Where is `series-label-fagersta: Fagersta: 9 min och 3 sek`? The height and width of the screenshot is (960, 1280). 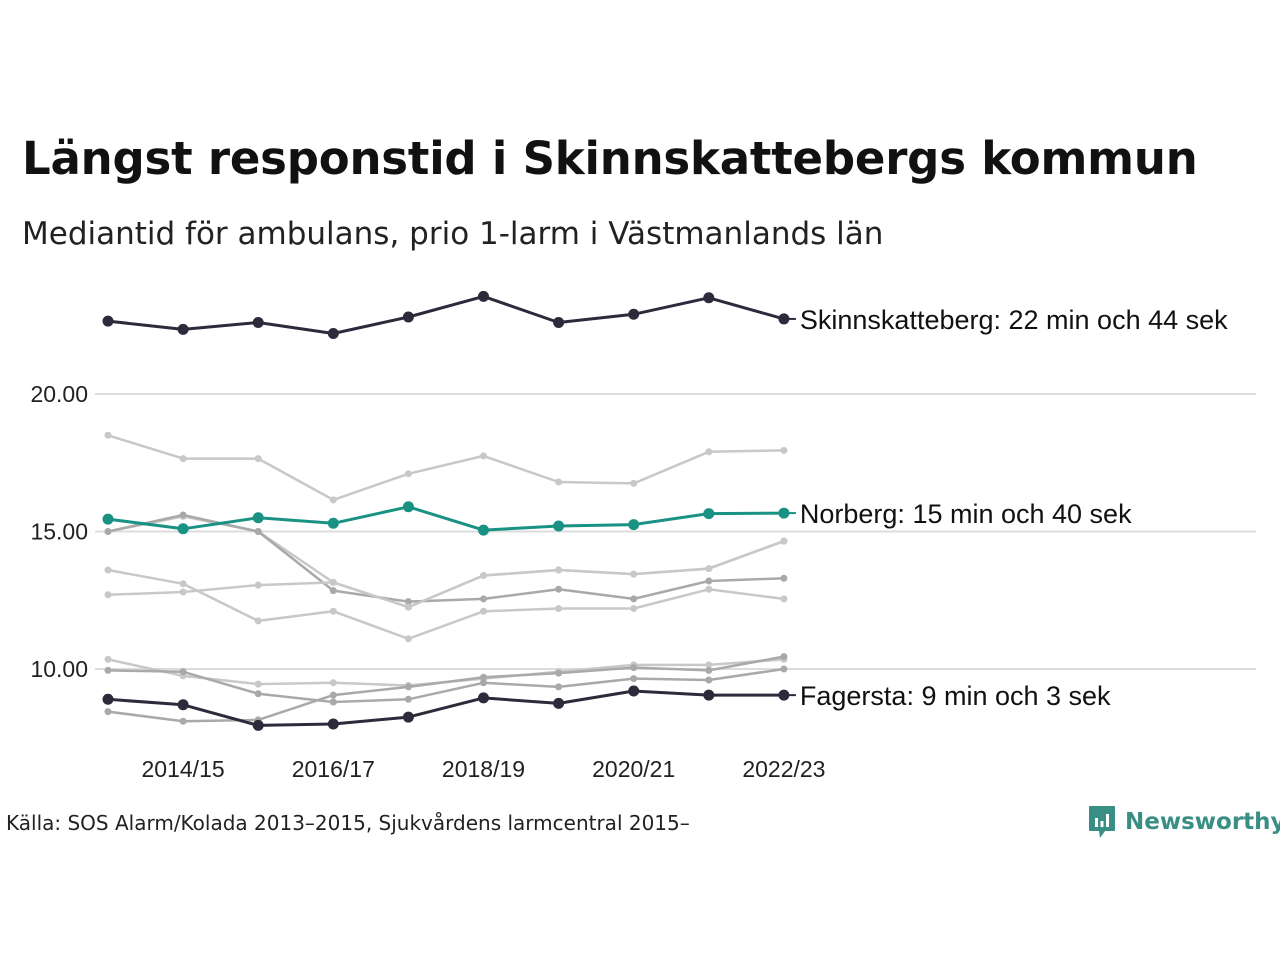 series-label-fagersta: Fagersta: 9 min och 3 sek is located at coordinates (955, 696).